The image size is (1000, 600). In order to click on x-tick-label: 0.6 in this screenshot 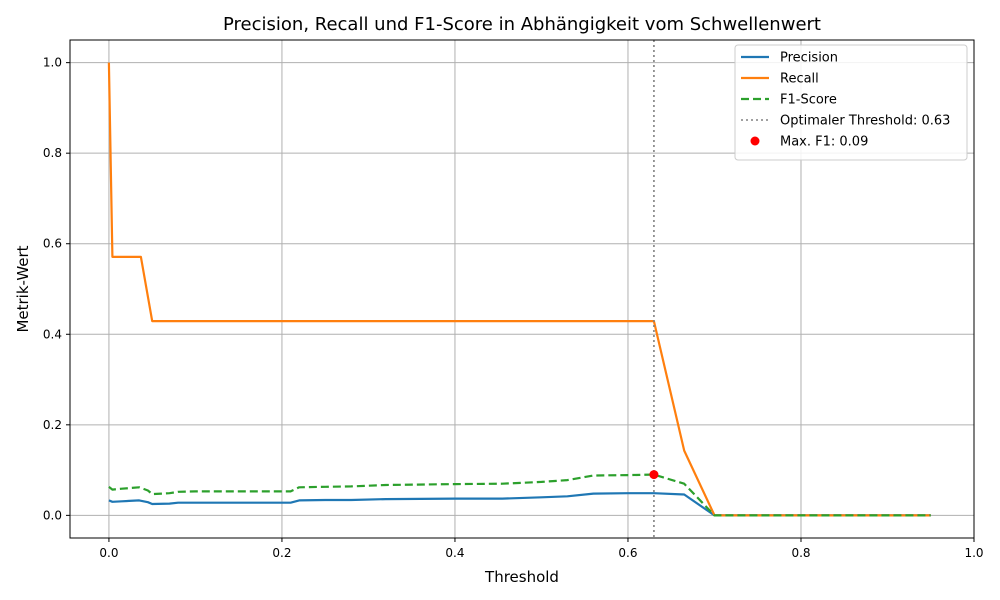, I will do `click(627, 553)`.